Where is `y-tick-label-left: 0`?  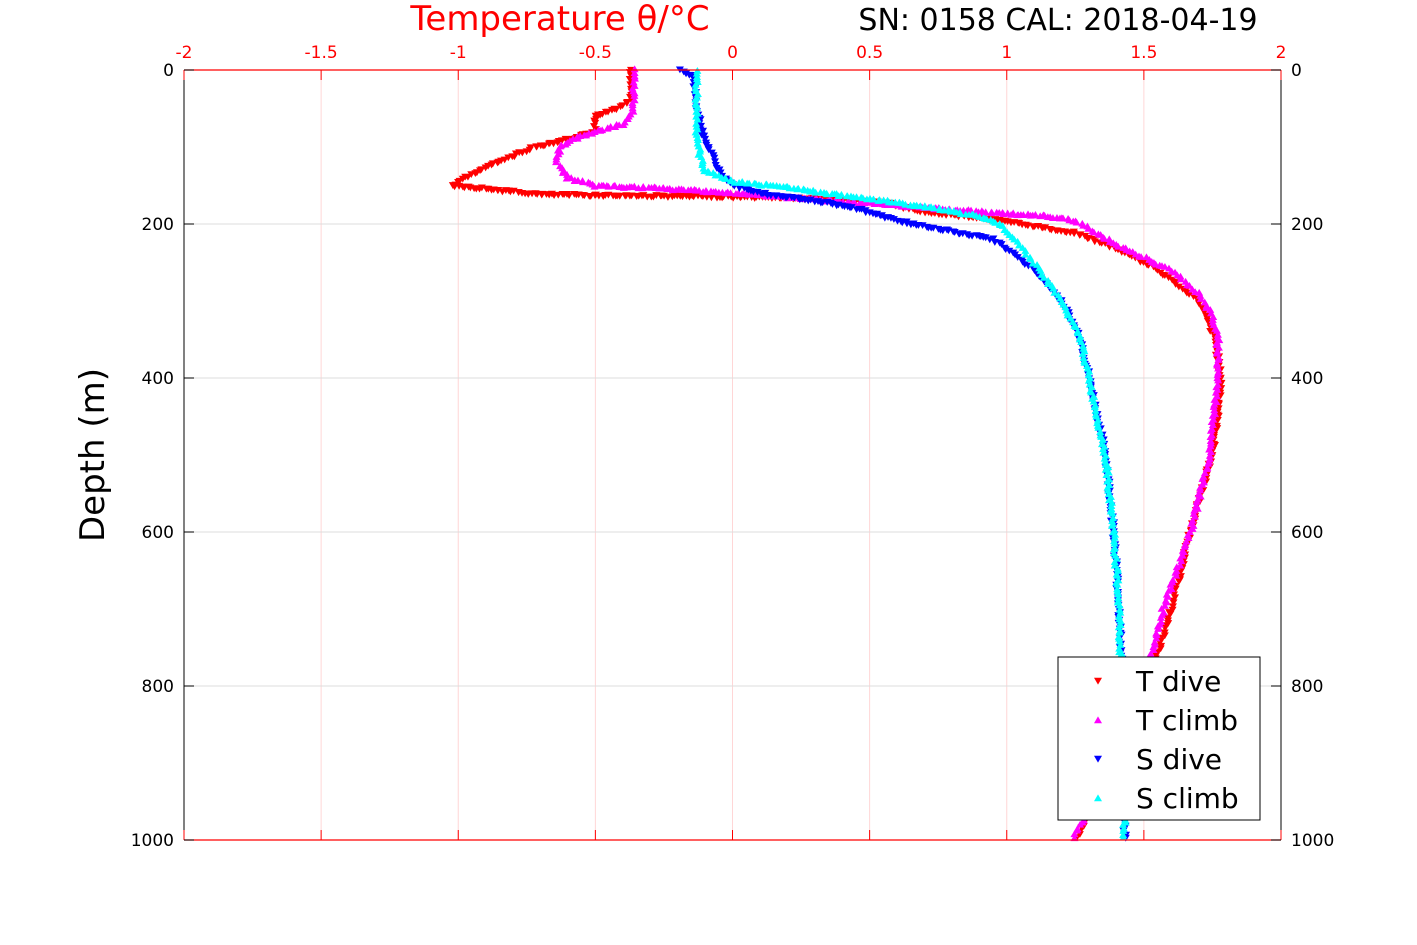 y-tick-label-left: 0 is located at coordinates (168, 71).